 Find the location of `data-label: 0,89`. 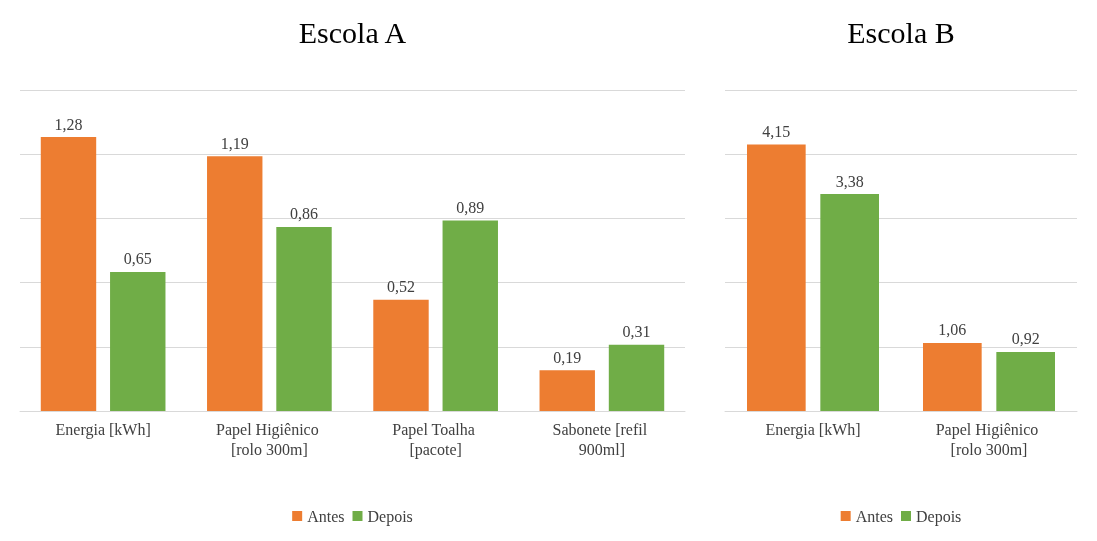

data-label: 0,89 is located at coordinates (470, 208).